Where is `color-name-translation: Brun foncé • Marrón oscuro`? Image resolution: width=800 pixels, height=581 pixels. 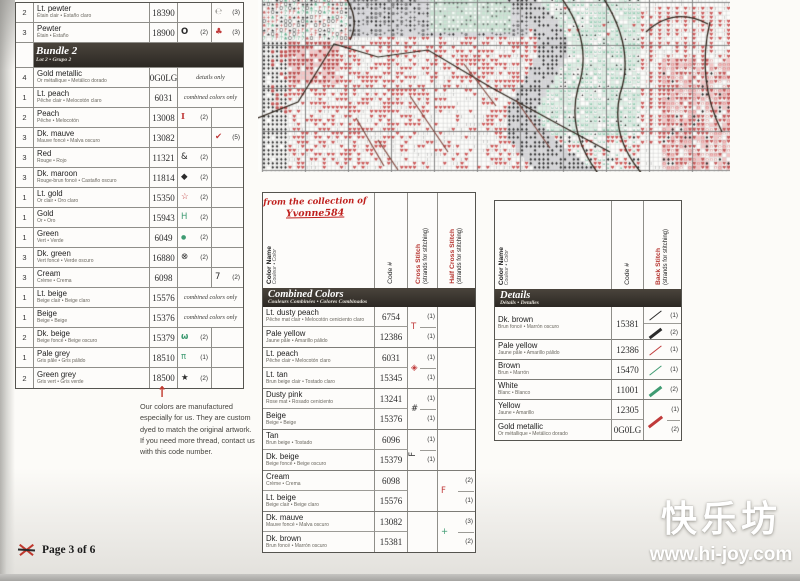 color-name-translation: Brun foncé • Marrón oscuro is located at coordinates (296, 545).